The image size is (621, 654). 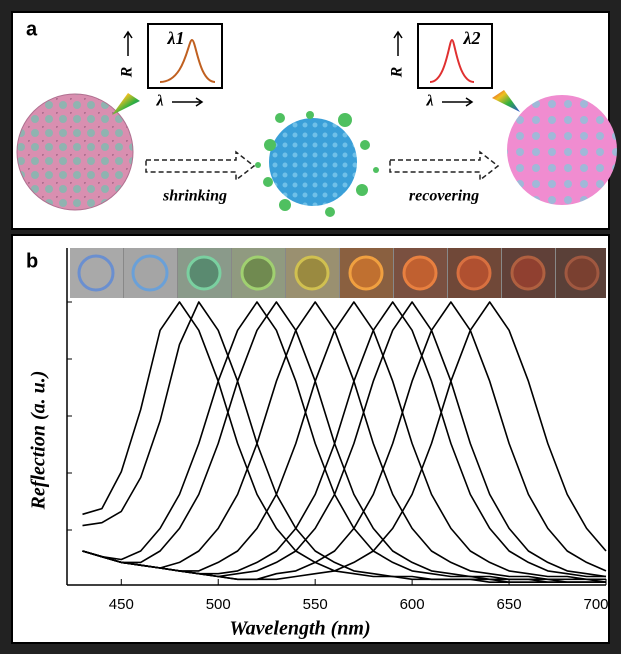 What do you see at coordinates (412, 604) in the screenshot?
I see `x-tick-label: 600` at bounding box center [412, 604].